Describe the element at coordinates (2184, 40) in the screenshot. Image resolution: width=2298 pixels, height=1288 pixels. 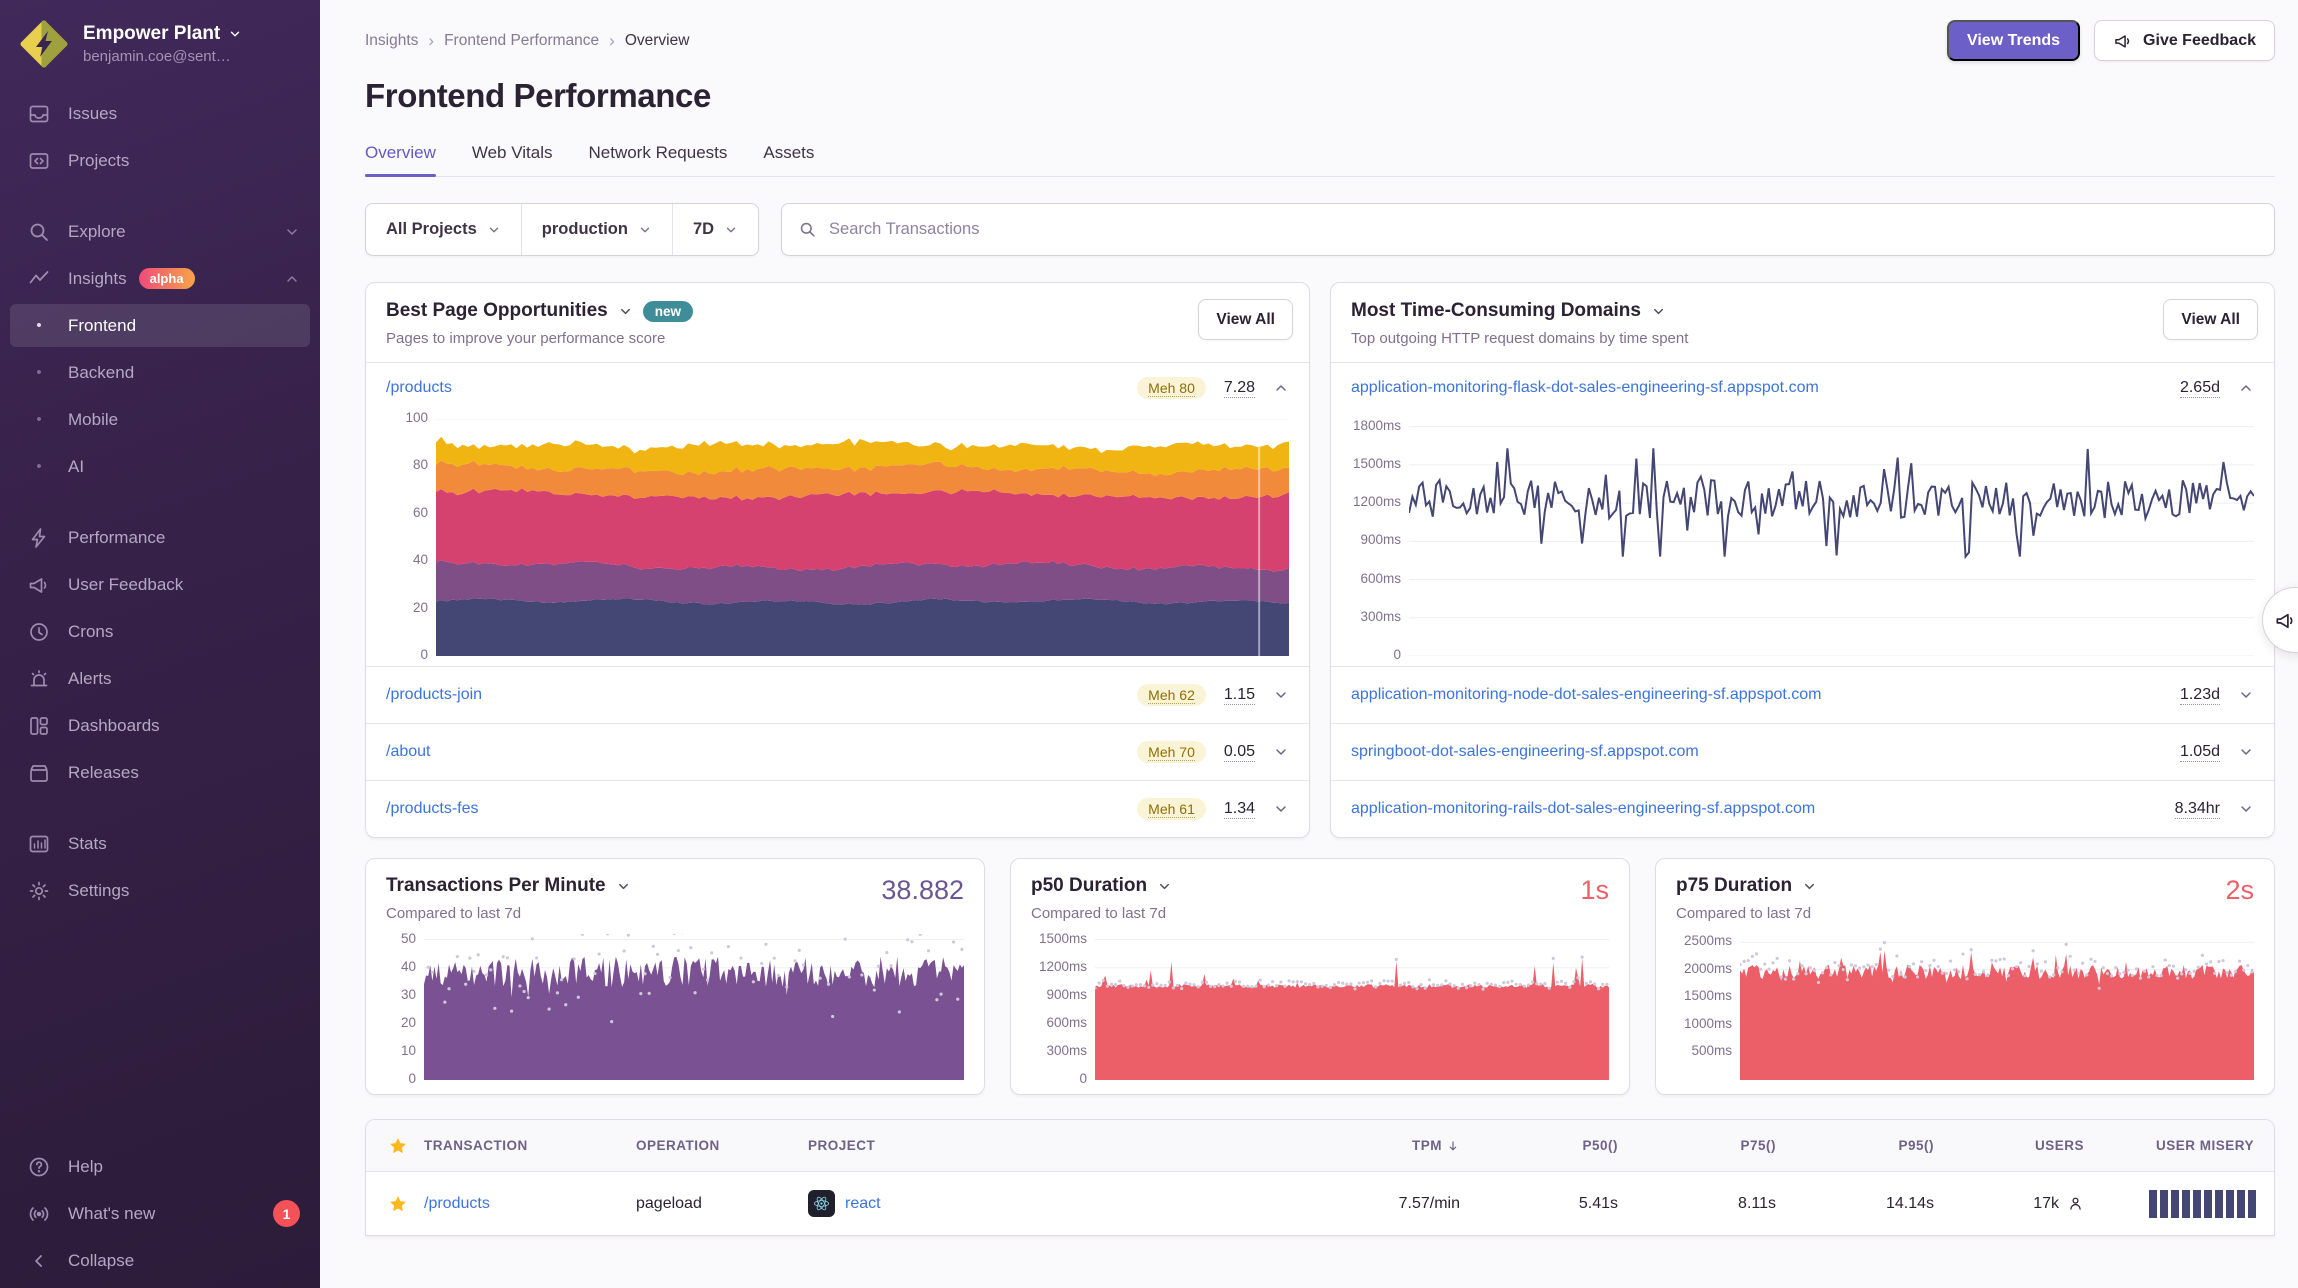
I see `give-feedback-button: Give Feedback` at that location.